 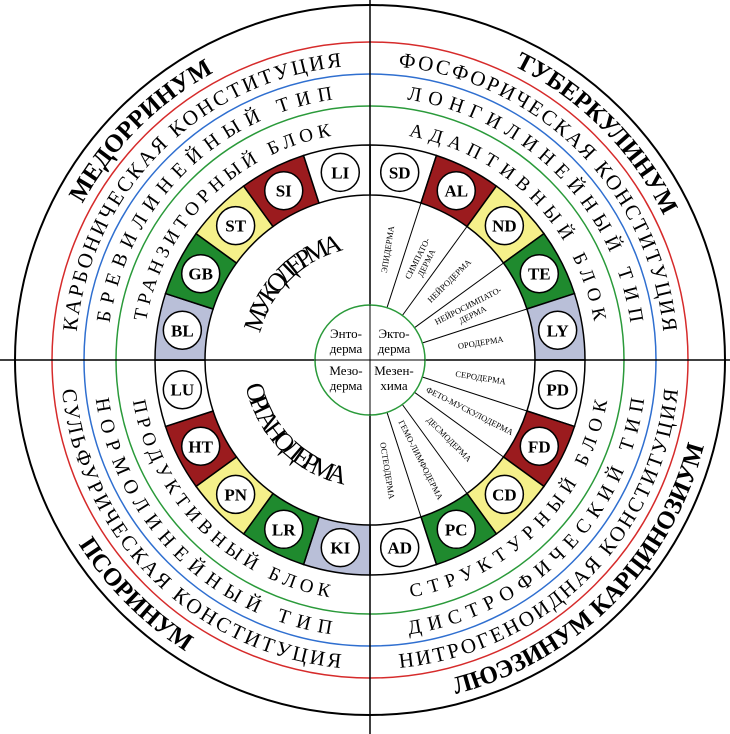 What do you see at coordinates (345, 370) in the screenshot?
I see `germ-layer-line: Мезо-` at bounding box center [345, 370].